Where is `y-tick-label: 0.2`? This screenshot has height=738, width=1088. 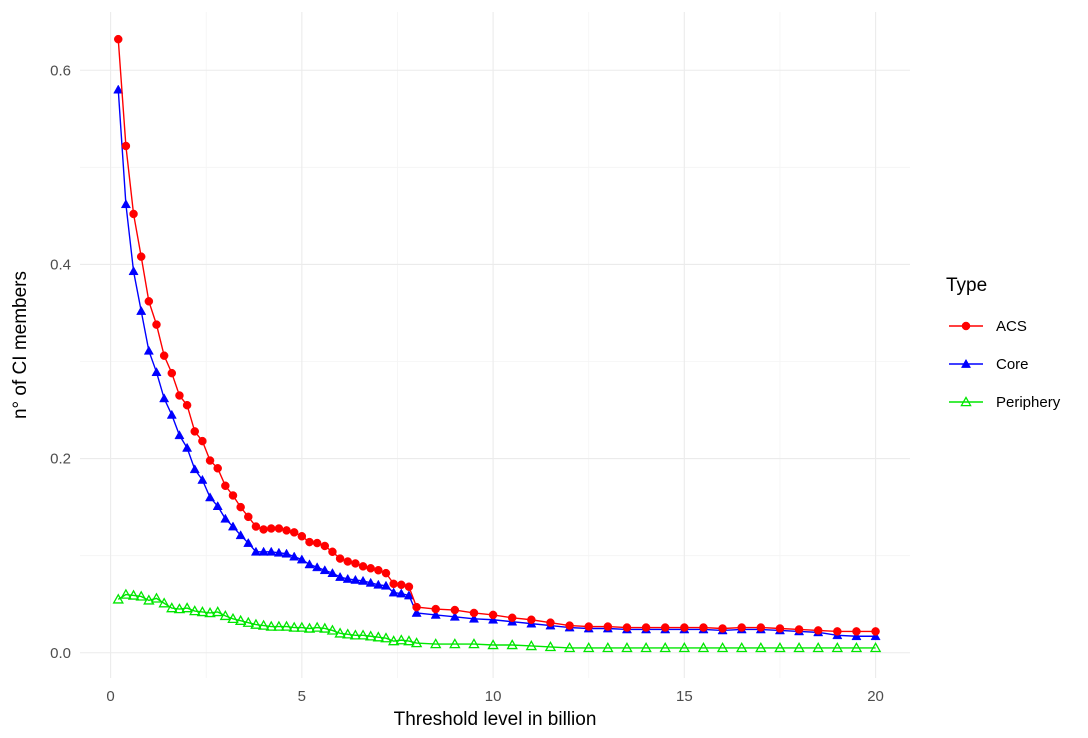 y-tick-label: 0.2 is located at coordinates (60, 459).